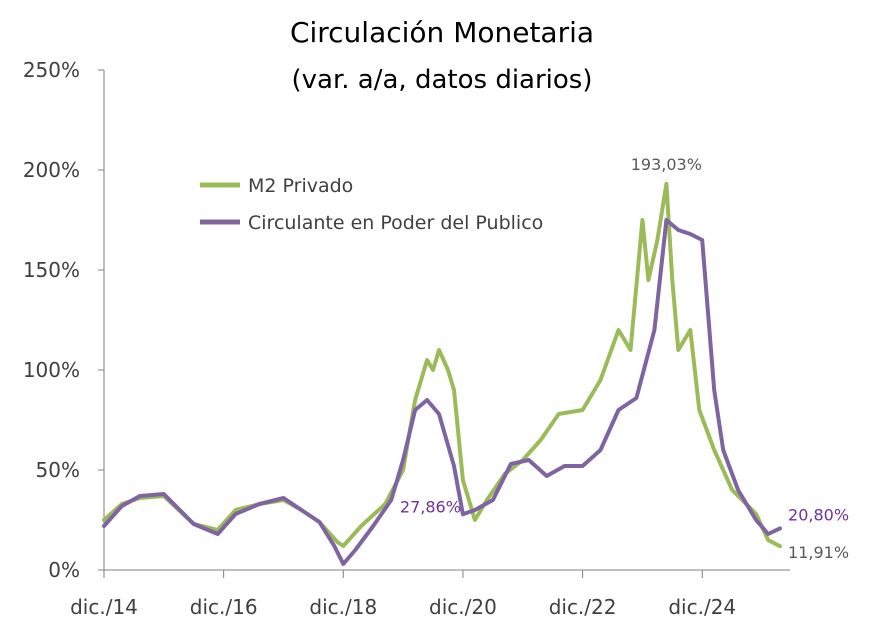 Image resolution: width=869 pixels, height=641 pixels. What do you see at coordinates (818, 552) in the screenshot?
I see `data-label: 11,91%` at bounding box center [818, 552].